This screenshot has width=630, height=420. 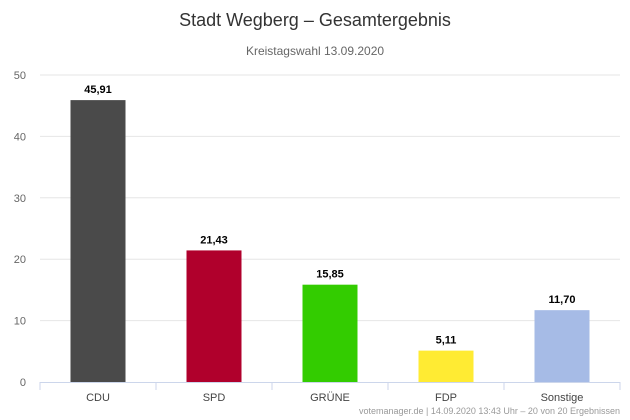 What do you see at coordinates (20, 76) in the screenshot?
I see `y-tick-label: 50` at bounding box center [20, 76].